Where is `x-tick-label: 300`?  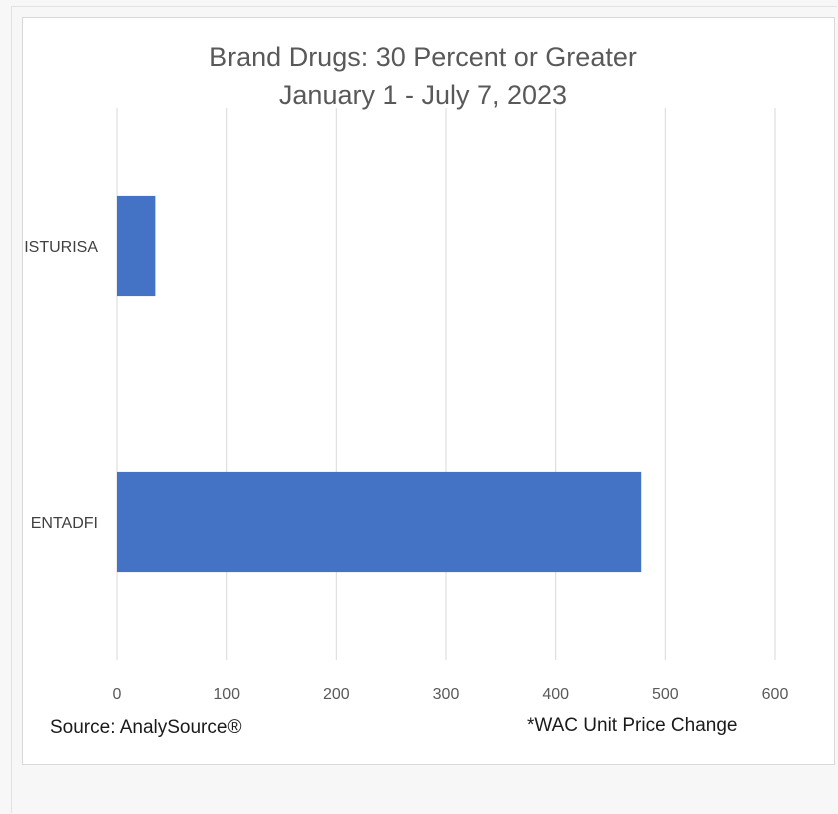
x-tick-label: 300 is located at coordinates (446, 694).